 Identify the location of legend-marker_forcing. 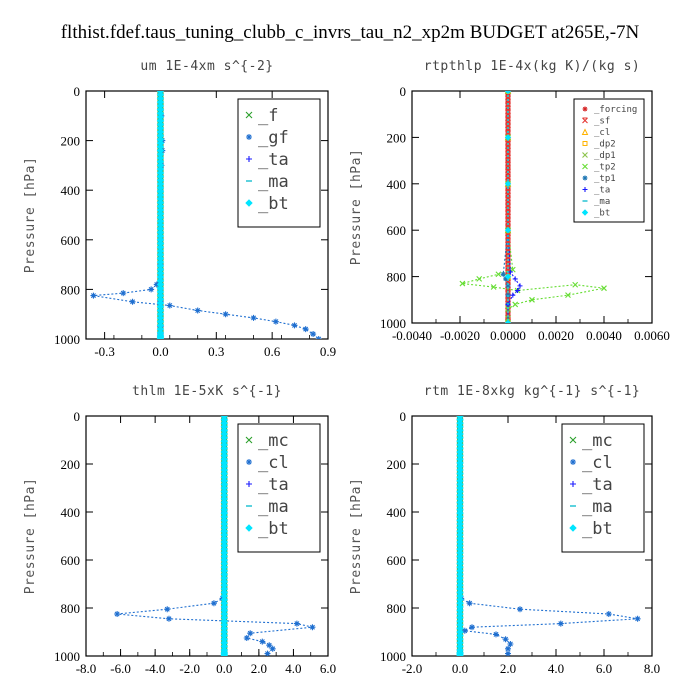
(585, 109).